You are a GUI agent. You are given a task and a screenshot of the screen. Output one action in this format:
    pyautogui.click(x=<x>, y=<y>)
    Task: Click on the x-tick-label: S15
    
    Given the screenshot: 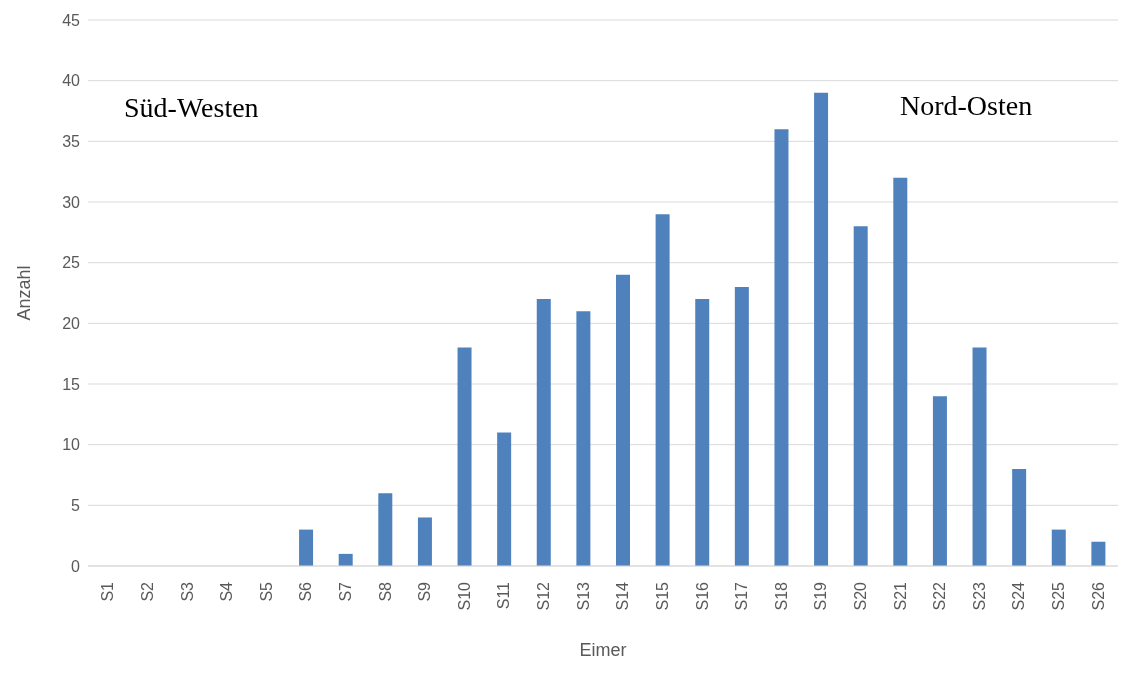 What is the action you would take?
    pyautogui.click(x=662, y=596)
    